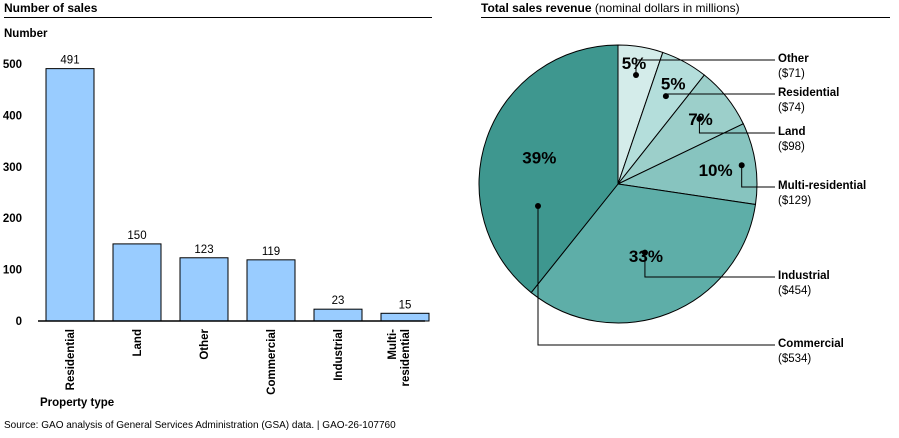  Describe the element at coordinates (12, 116) in the screenshot. I see `y-tick-label: 400` at that location.